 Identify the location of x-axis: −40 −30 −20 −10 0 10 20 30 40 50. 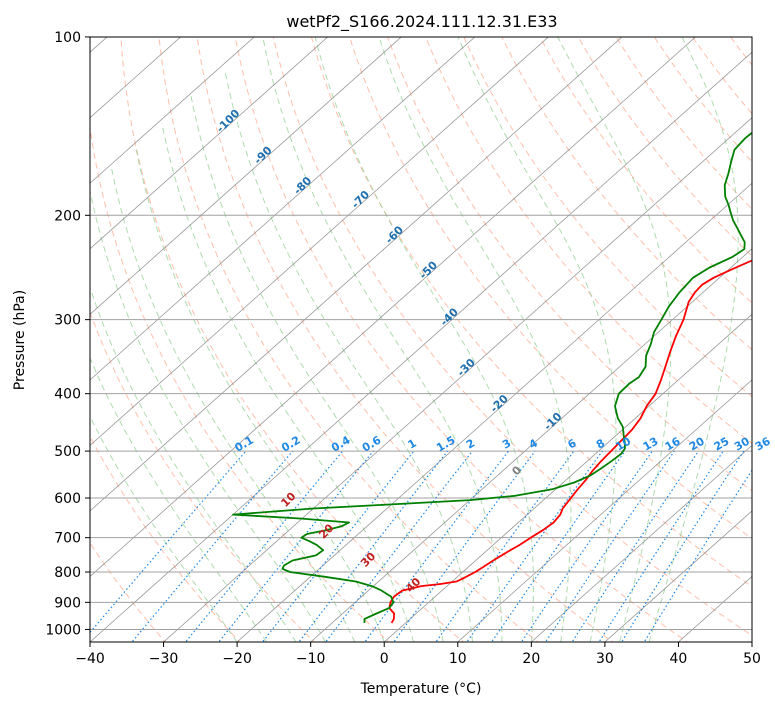
(418, 654).